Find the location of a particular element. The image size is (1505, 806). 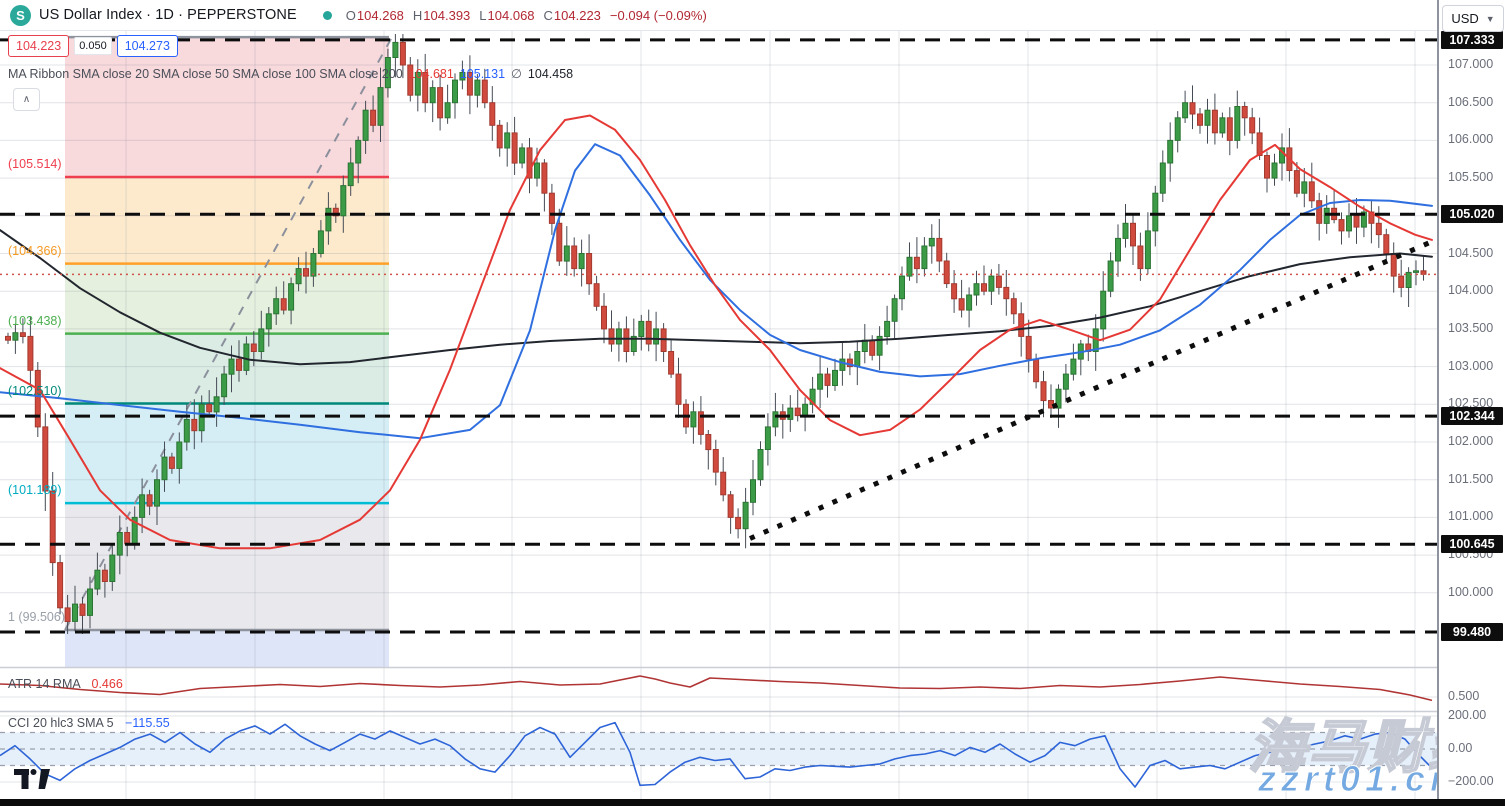

price-scale-label: 106.000 is located at coordinates (1471, 139).